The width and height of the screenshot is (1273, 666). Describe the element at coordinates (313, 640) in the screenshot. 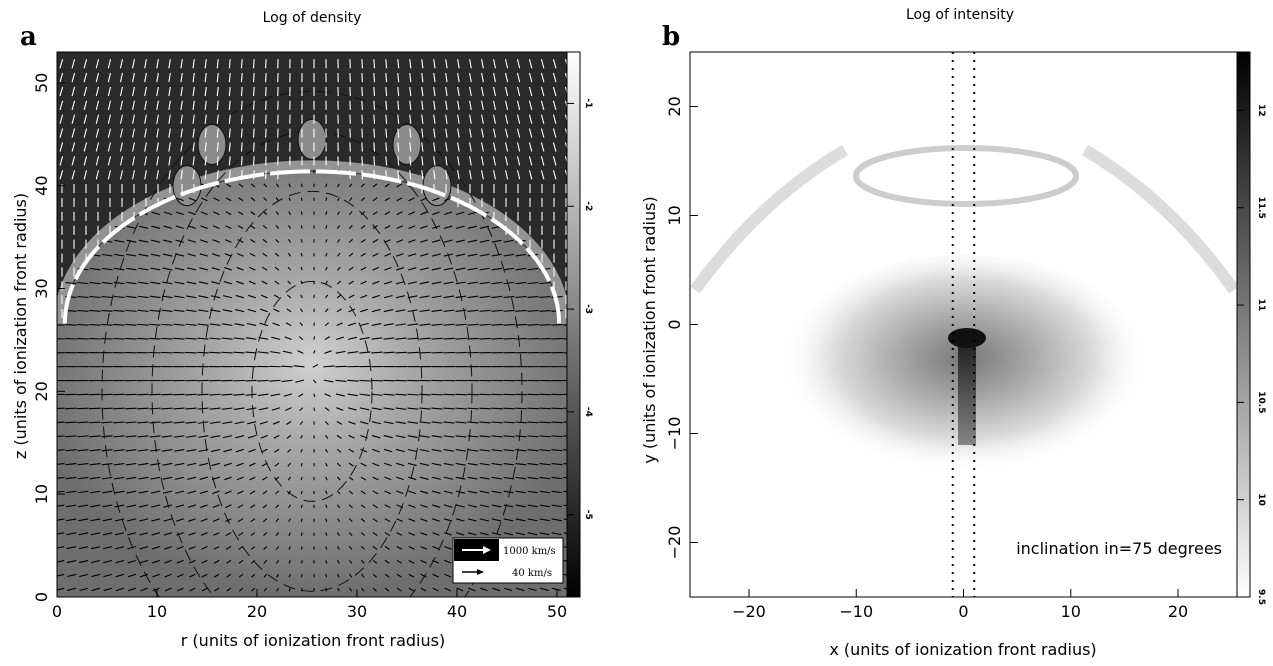

I see `panel-a-xlabel: r (units of ionization front radius)` at that location.